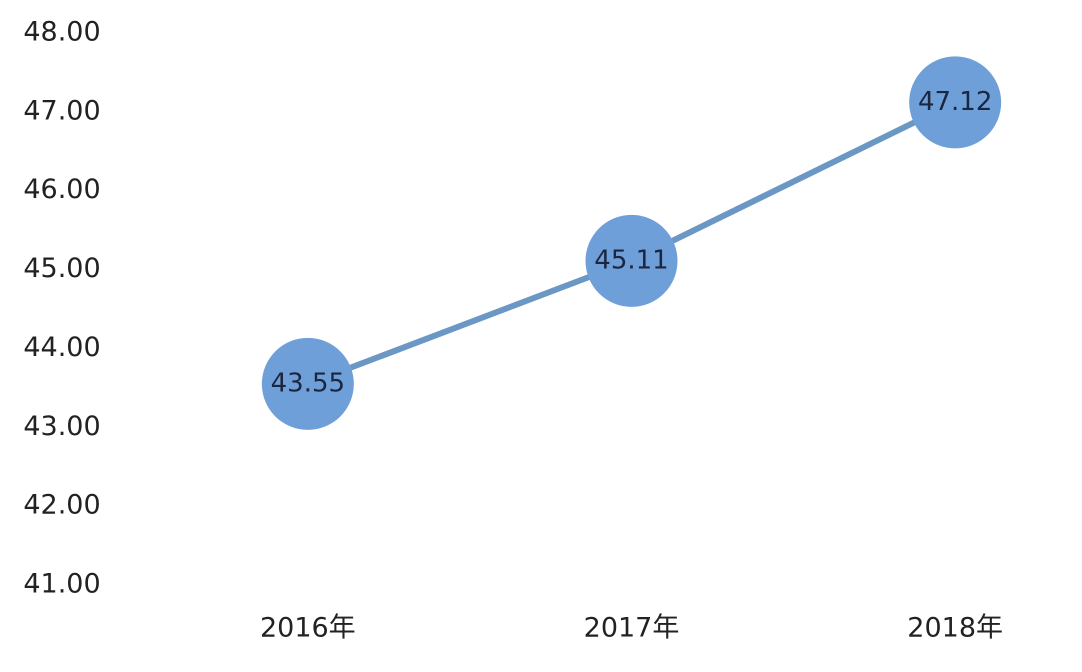  Describe the element at coordinates (308, 628) in the screenshot. I see `x-tick-label: 2016年` at that location.